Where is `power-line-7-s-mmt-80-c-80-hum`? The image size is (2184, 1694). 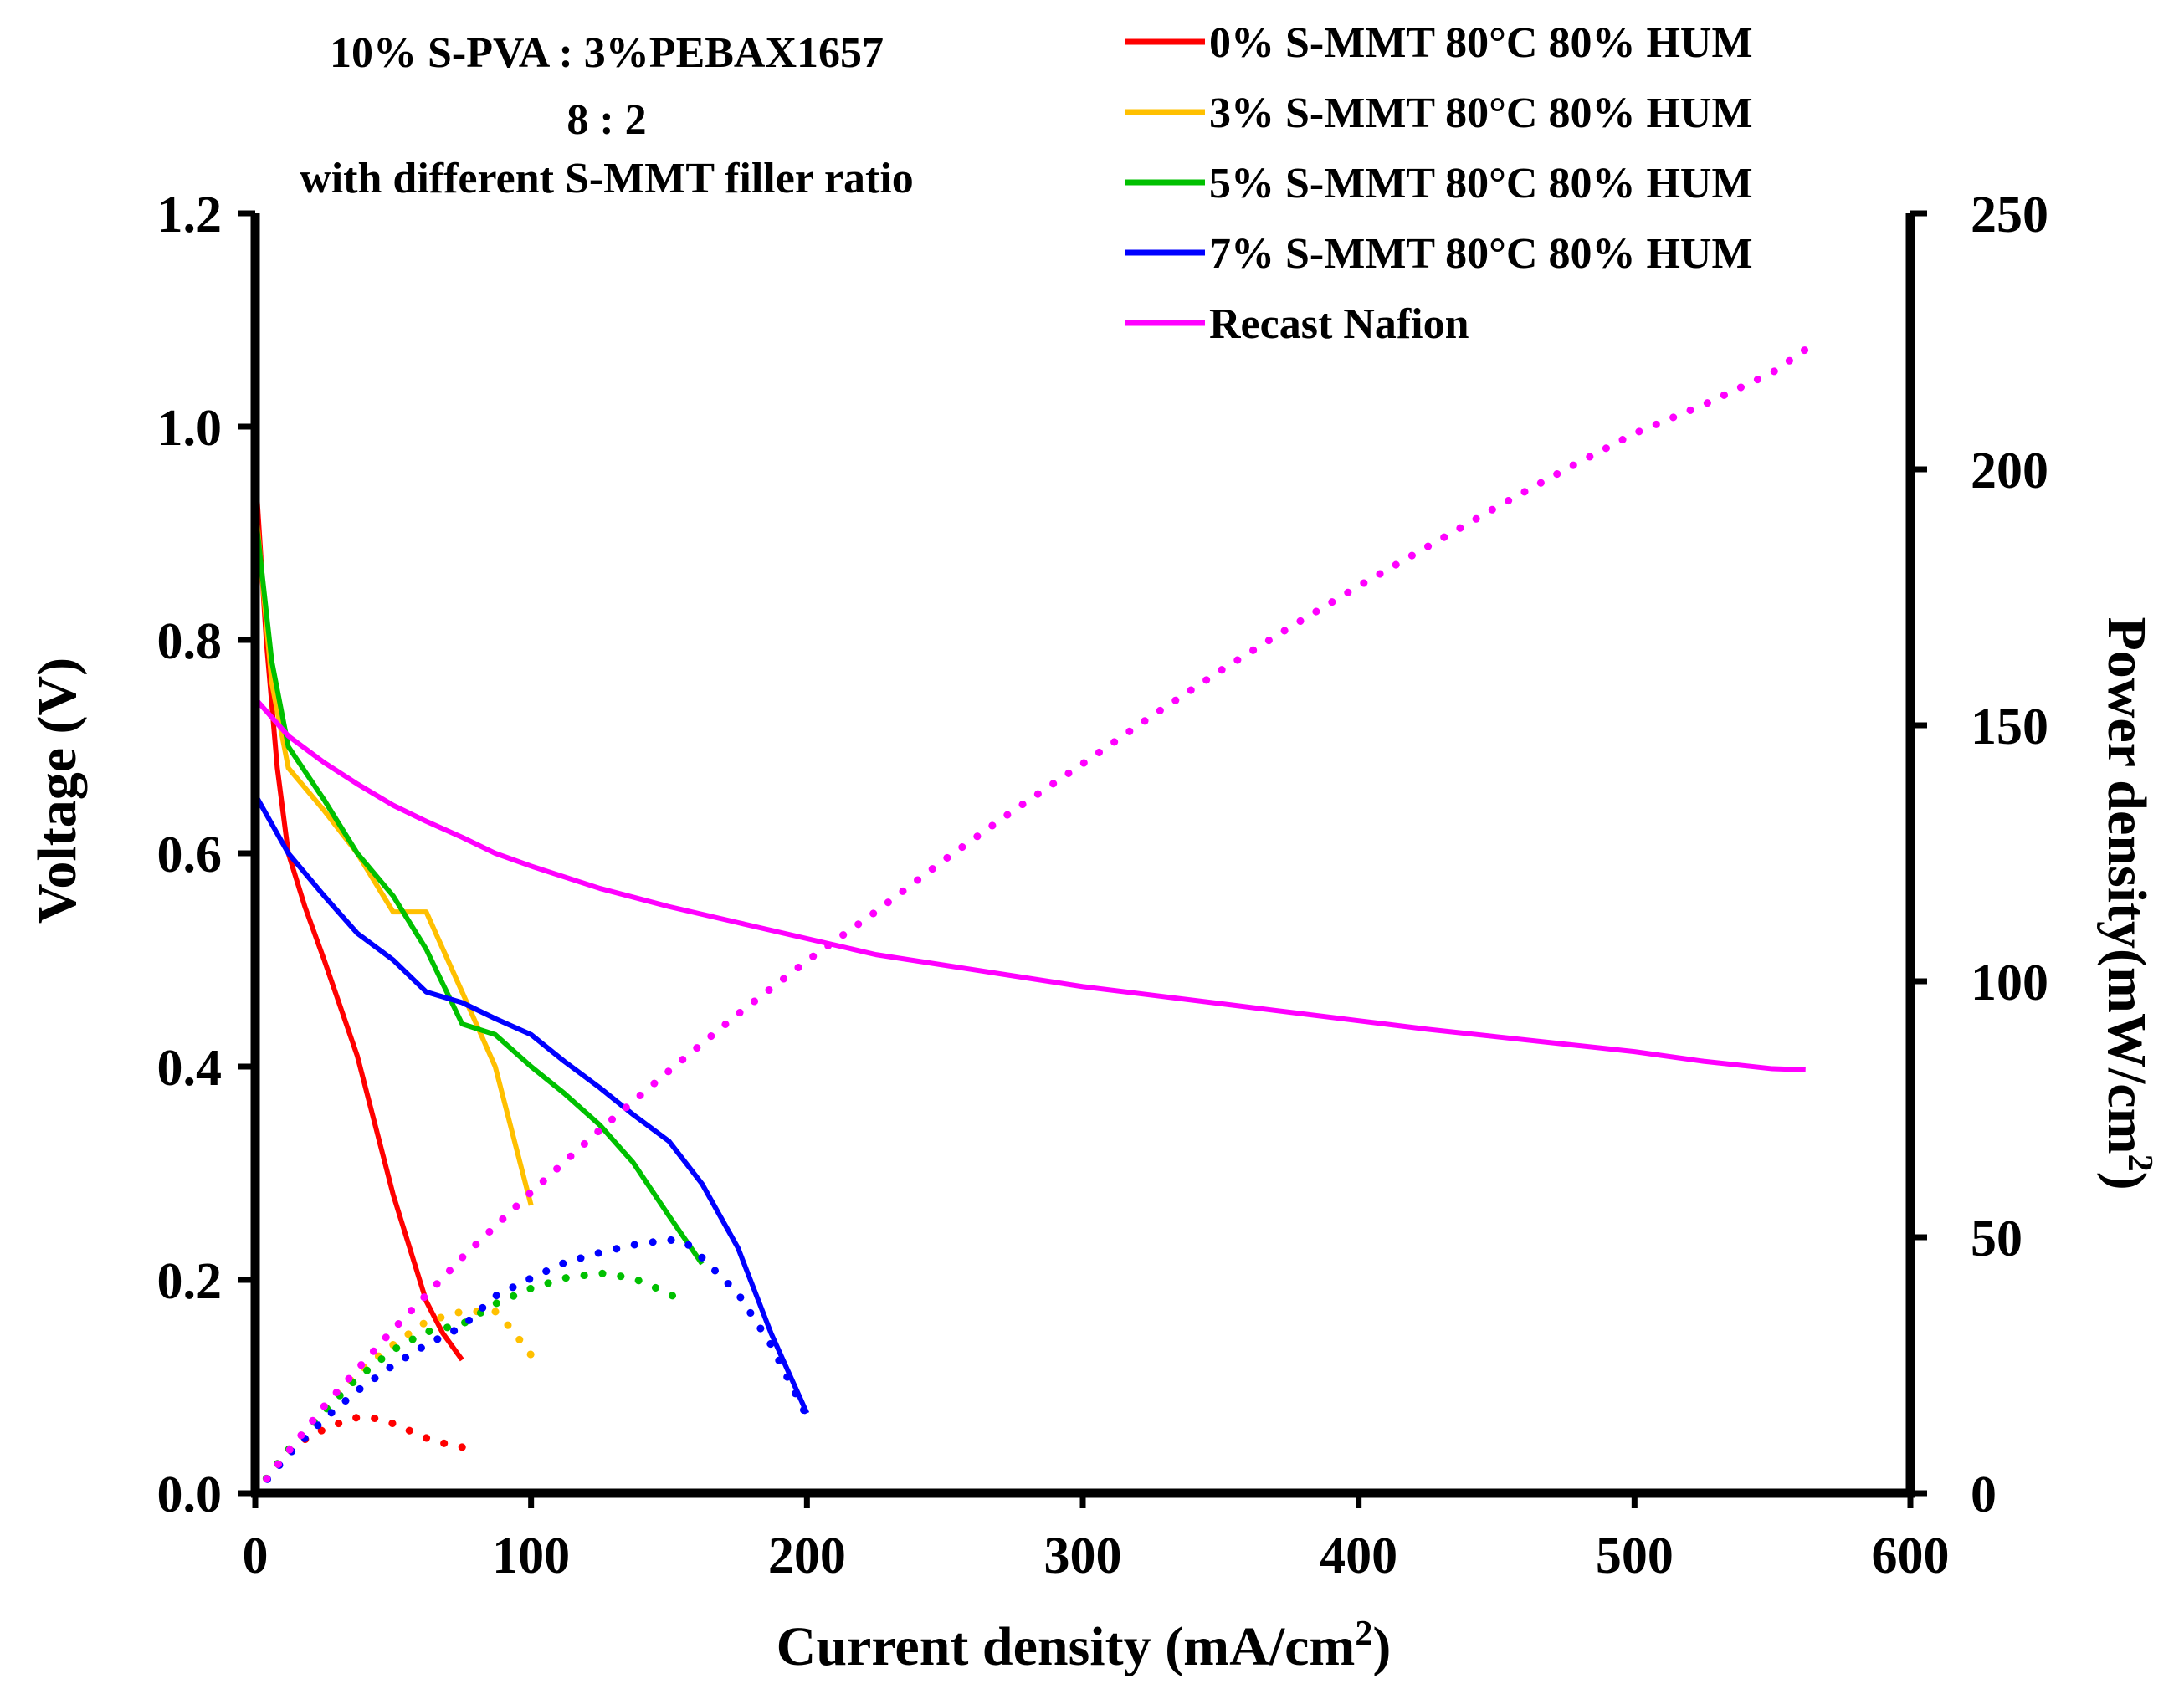
power-line-7-s-mmt-80-c-80-hum is located at coordinates (531, 1366).